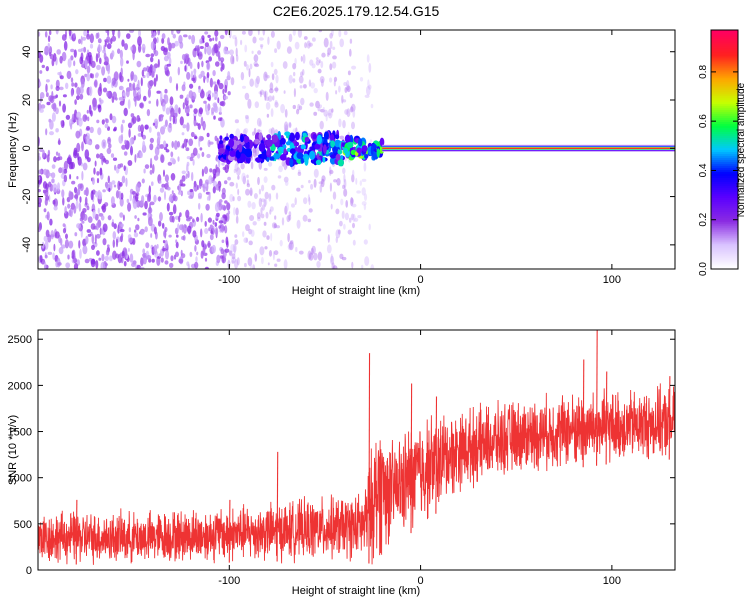 The height and width of the screenshot is (600, 750). Describe the element at coordinates (741, 149) in the screenshot. I see `colorbar-label: Normalized spectral amplitude` at that location.